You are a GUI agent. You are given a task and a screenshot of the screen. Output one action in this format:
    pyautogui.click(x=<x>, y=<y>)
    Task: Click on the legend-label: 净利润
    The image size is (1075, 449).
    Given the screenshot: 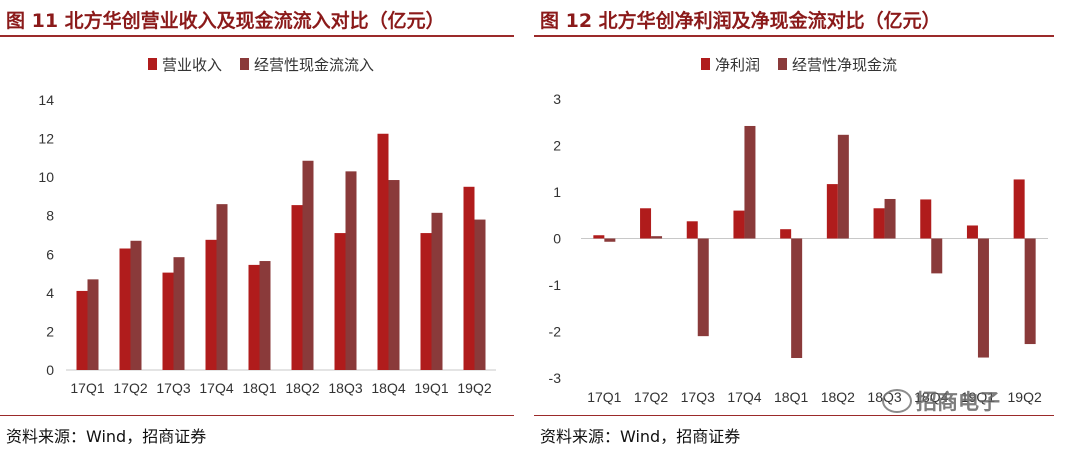 What is the action you would take?
    pyautogui.click(x=737, y=65)
    